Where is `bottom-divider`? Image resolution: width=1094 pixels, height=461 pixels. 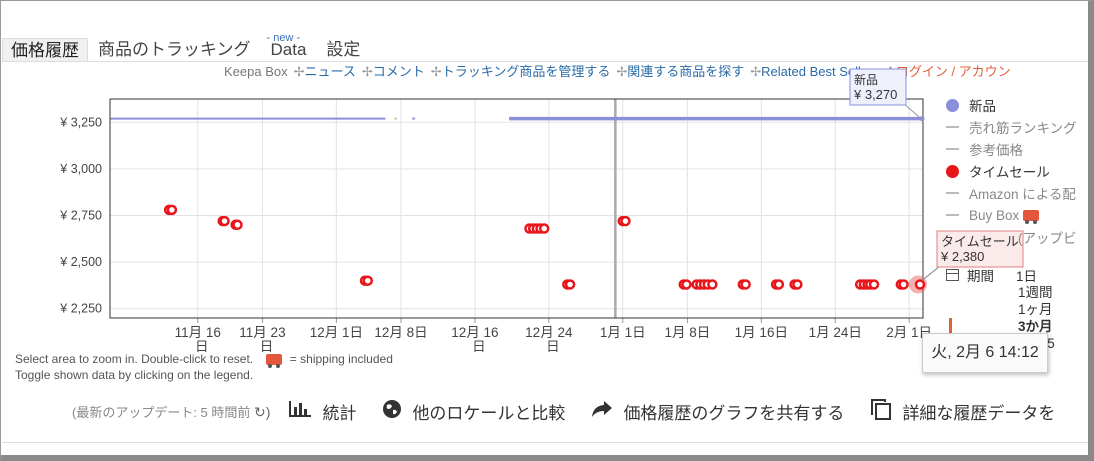
bottom-divider is located at coordinates (545, 442).